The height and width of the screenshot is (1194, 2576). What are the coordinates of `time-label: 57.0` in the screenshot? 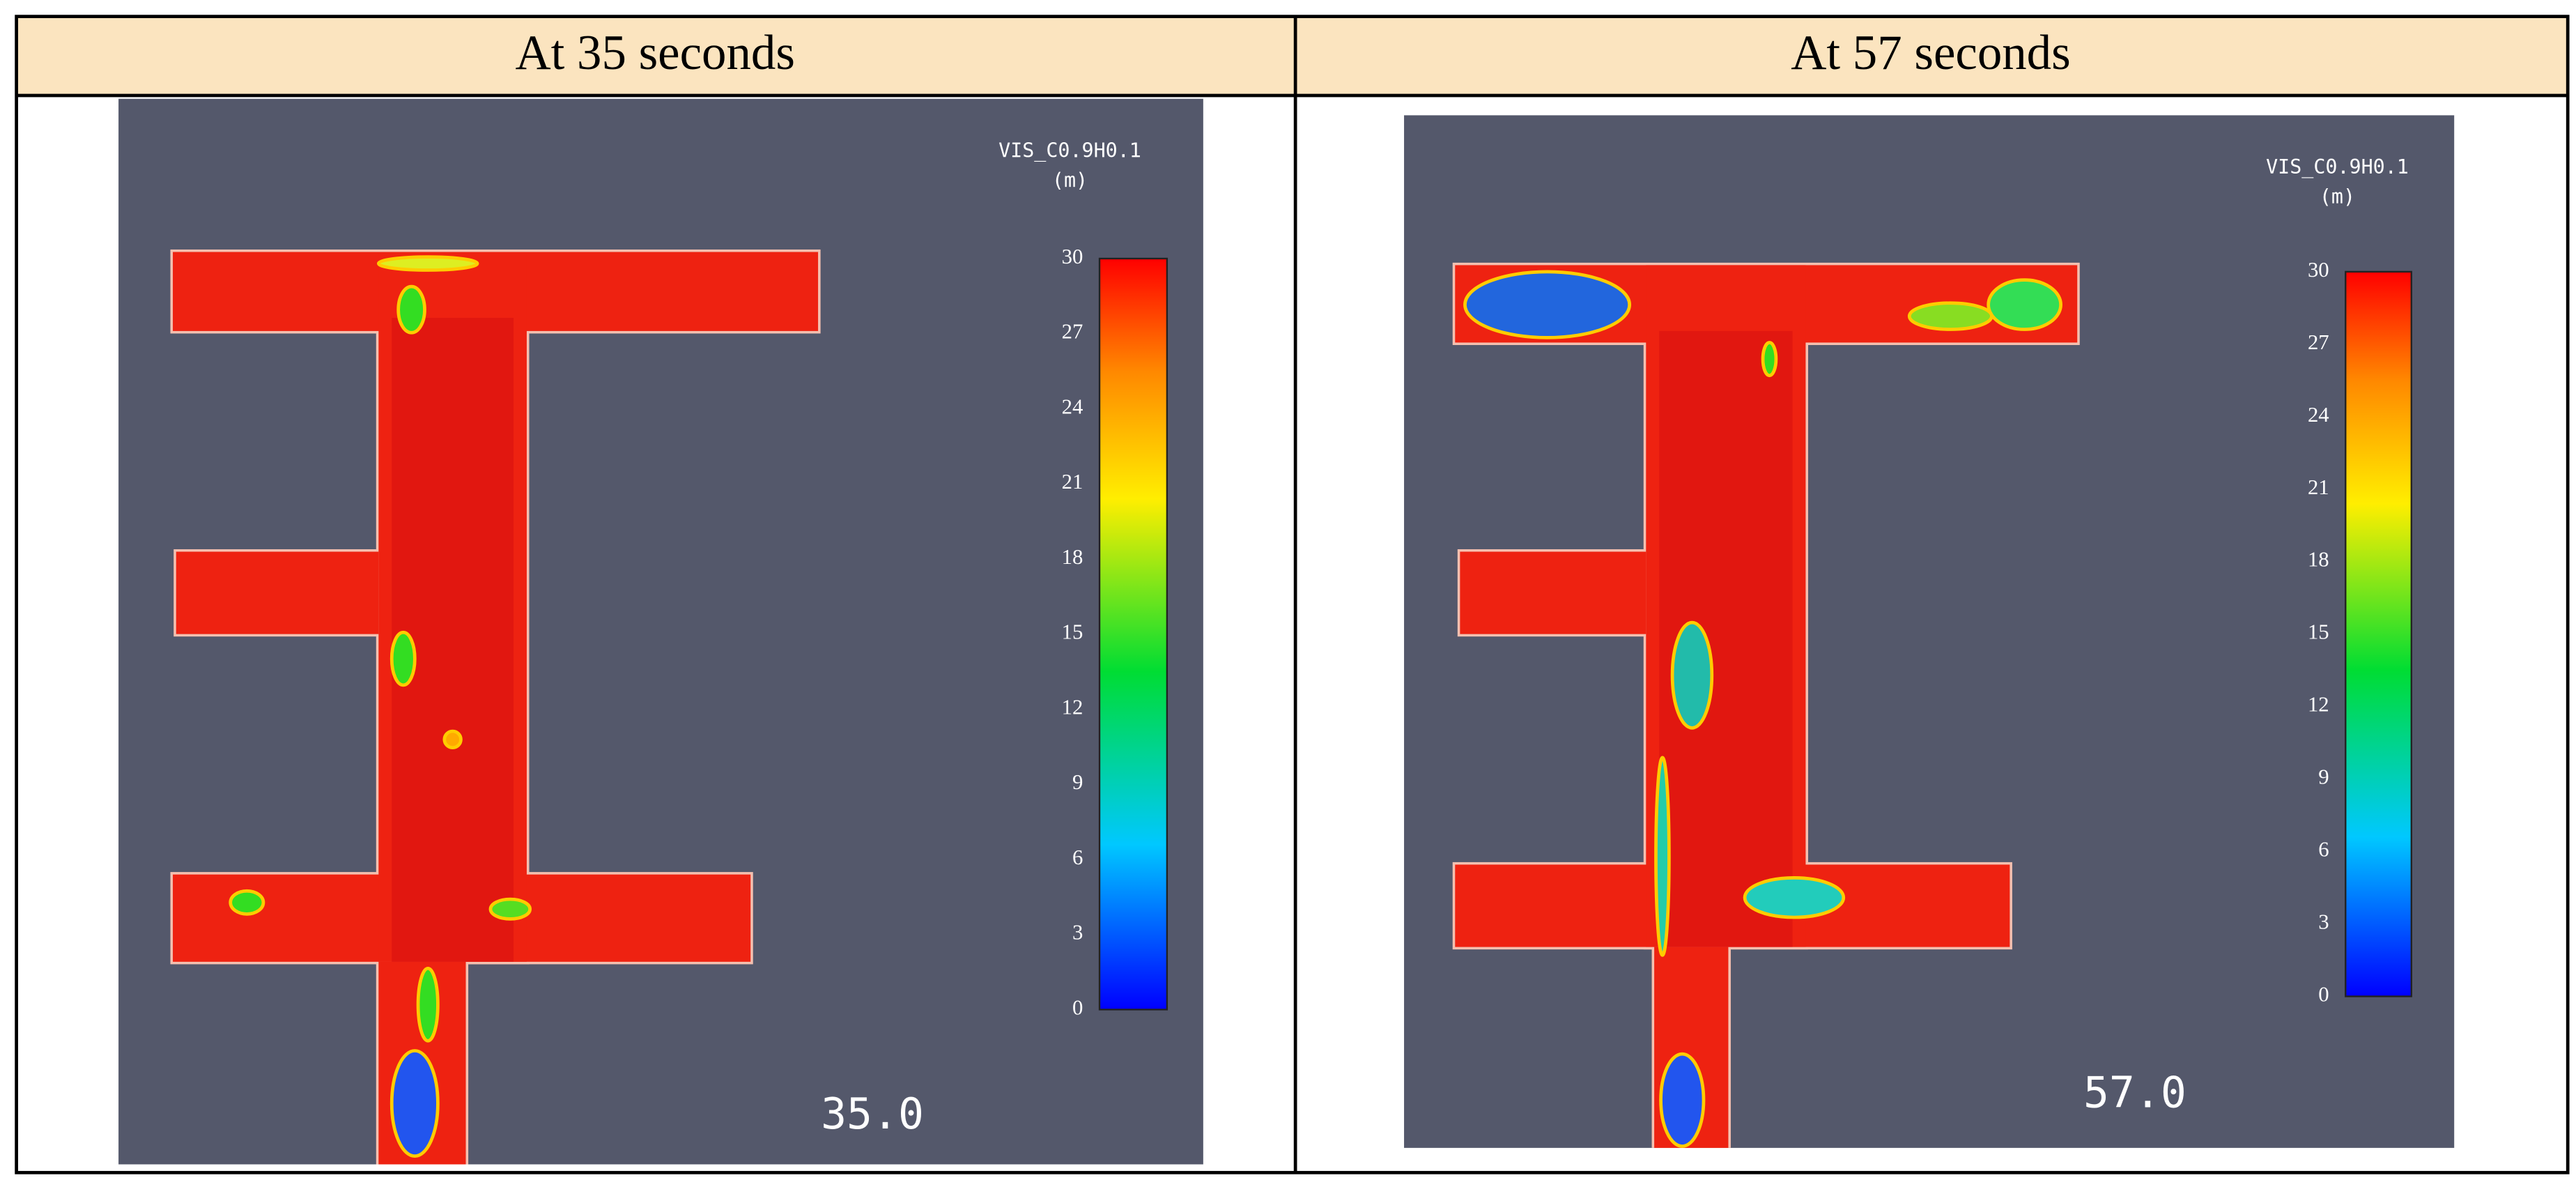 It's located at (2134, 1093).